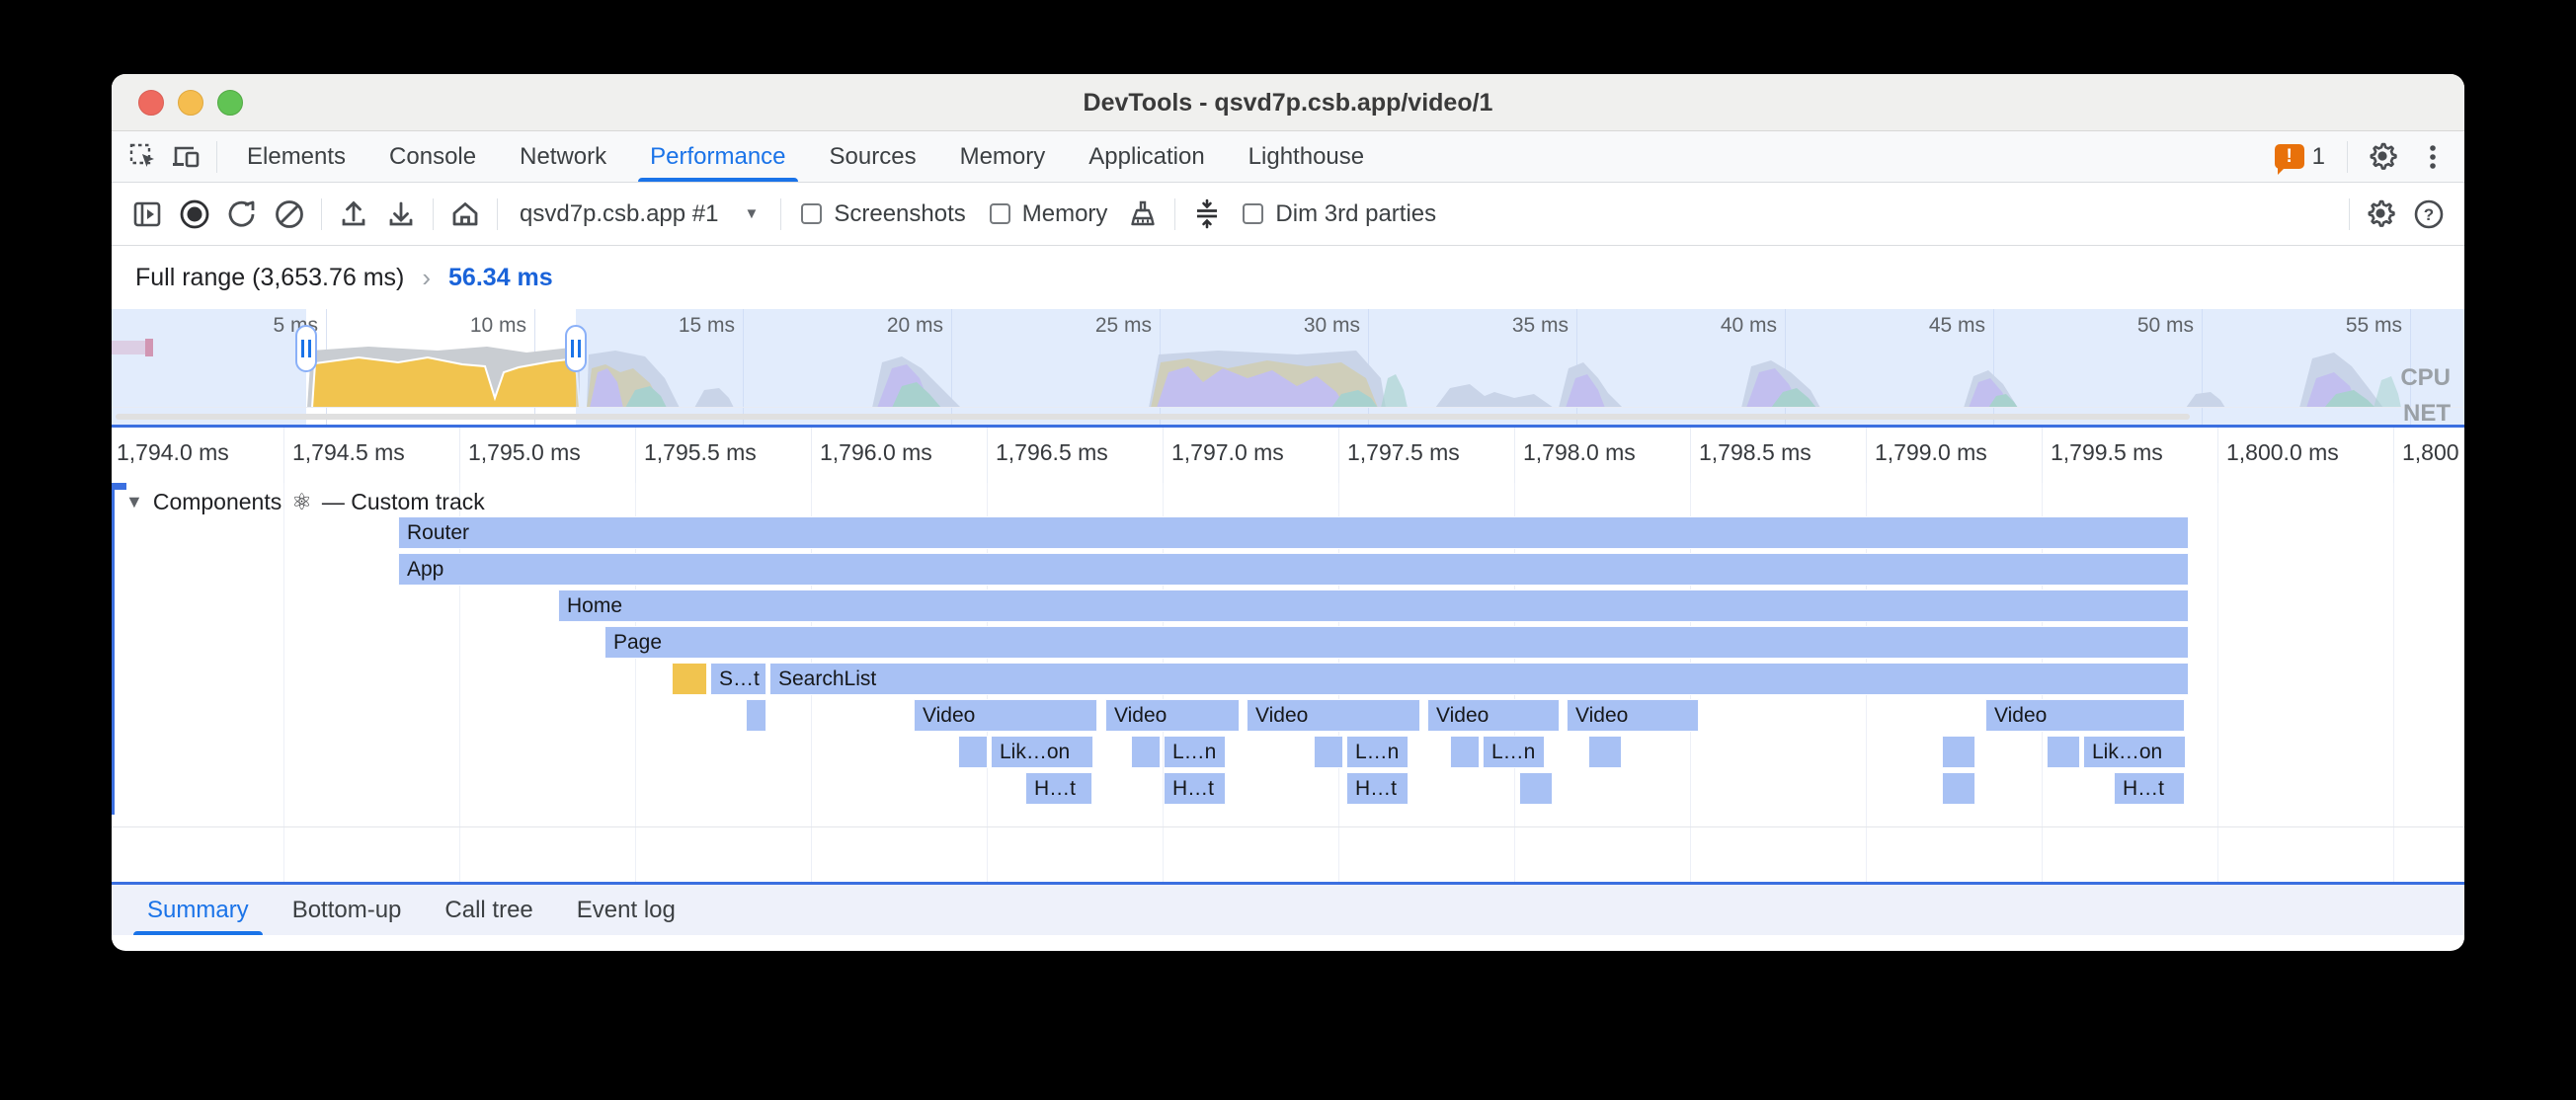 The width and height of the screenshot is (2576, 1100). What do you see at coordinates (1479, 679) in the screenshot?
I see `flame-bar-searchlist: SearchList` at bounding box center [1479, 679].